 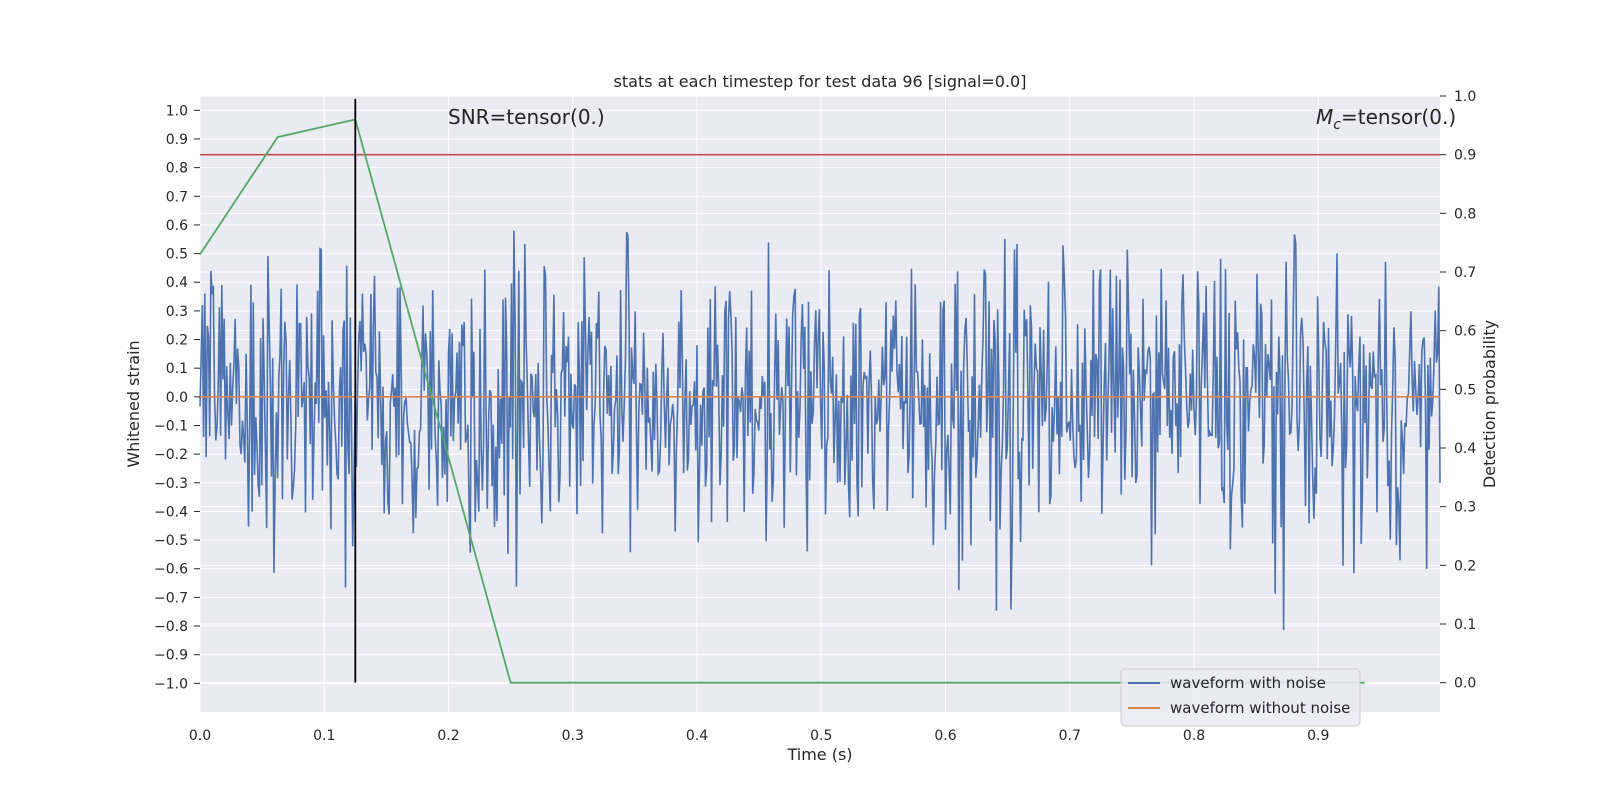 What do you see at coordinates (1465, 566) in the screenshot?
I see `y-tick-label-right: 0.2` at bounding box center [1465, 566].